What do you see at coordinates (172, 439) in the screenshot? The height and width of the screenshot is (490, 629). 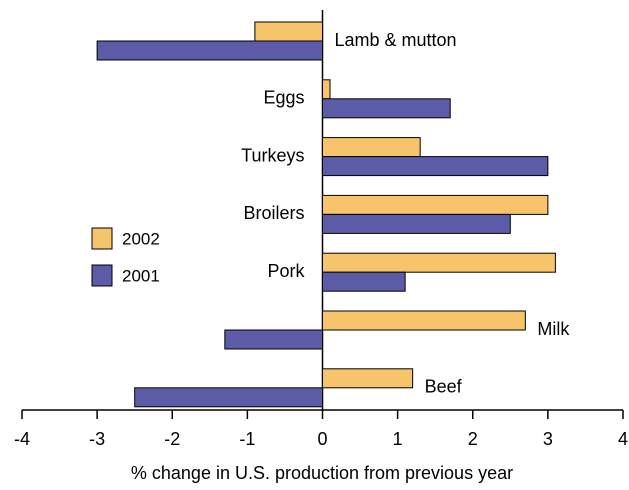 I see `x-tick-label: -2` at bounding box center [172, 439].